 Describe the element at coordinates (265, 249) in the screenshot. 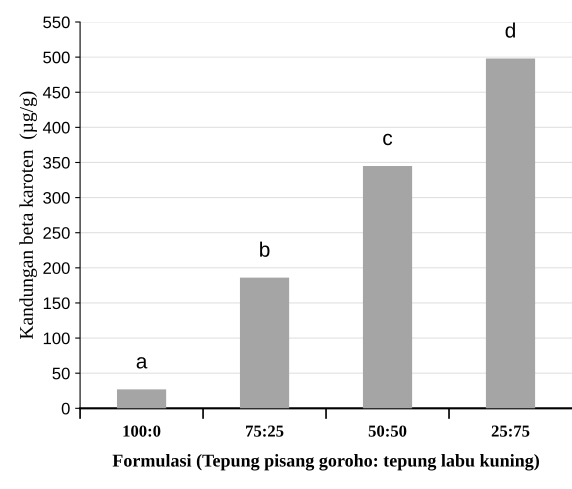

I see `annotation: b` at that location.